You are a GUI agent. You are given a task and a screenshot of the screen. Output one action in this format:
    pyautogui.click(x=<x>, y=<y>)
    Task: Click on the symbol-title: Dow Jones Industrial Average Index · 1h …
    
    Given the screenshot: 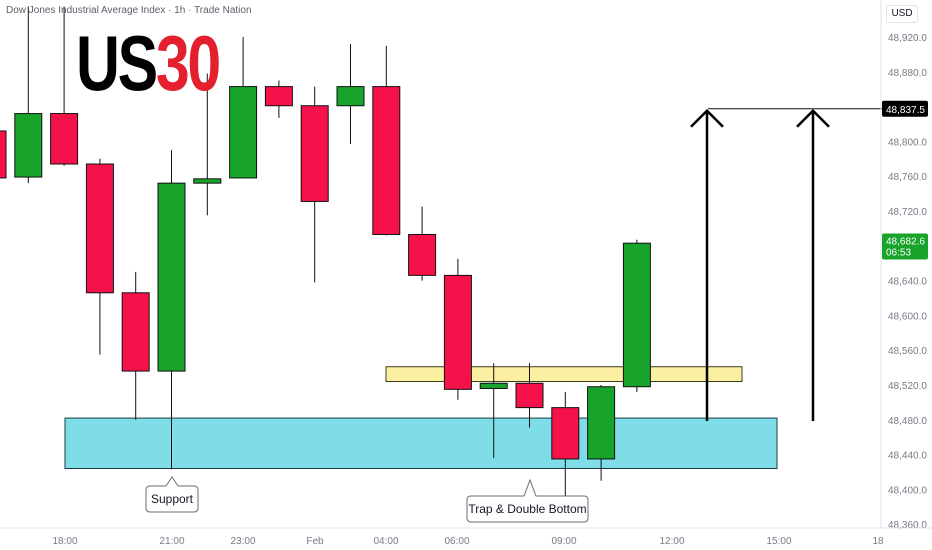 What is the action you would take?
    pyautogui.click(x=129, y=10)
    